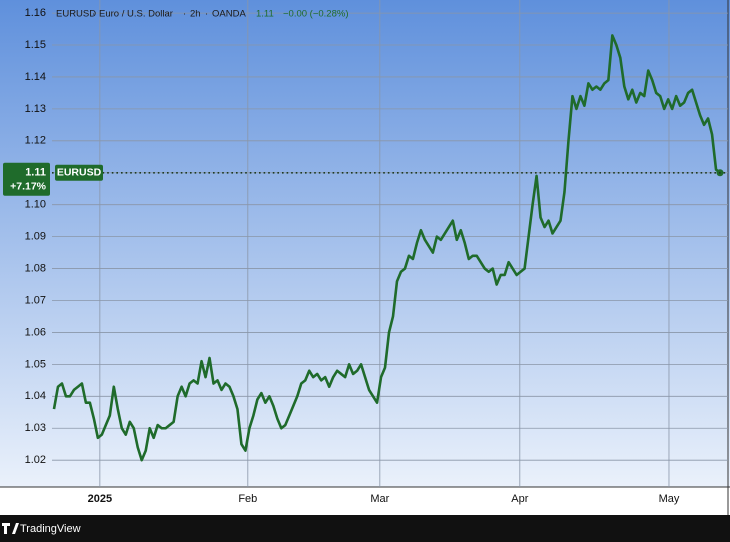  What do you see at coordinates (365, 528) in the screenshot?
I see `footer-bar` at bounding box center [365, 528].